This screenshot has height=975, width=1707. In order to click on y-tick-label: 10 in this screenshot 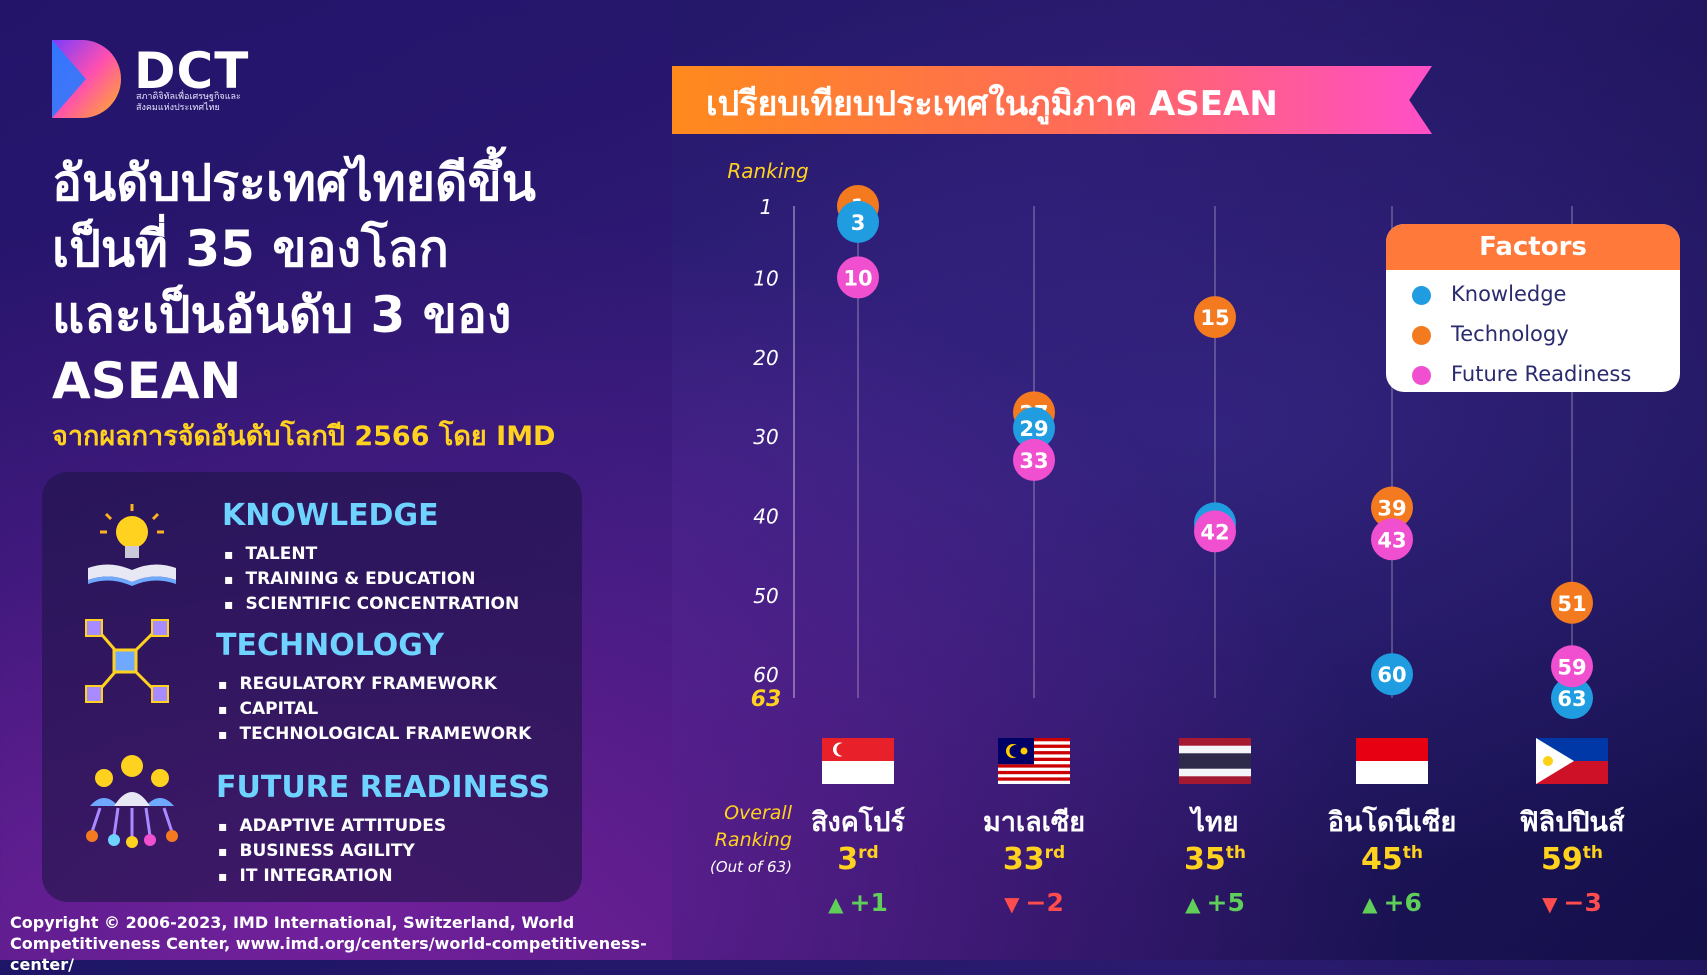, I will do `click(765, 278)`.